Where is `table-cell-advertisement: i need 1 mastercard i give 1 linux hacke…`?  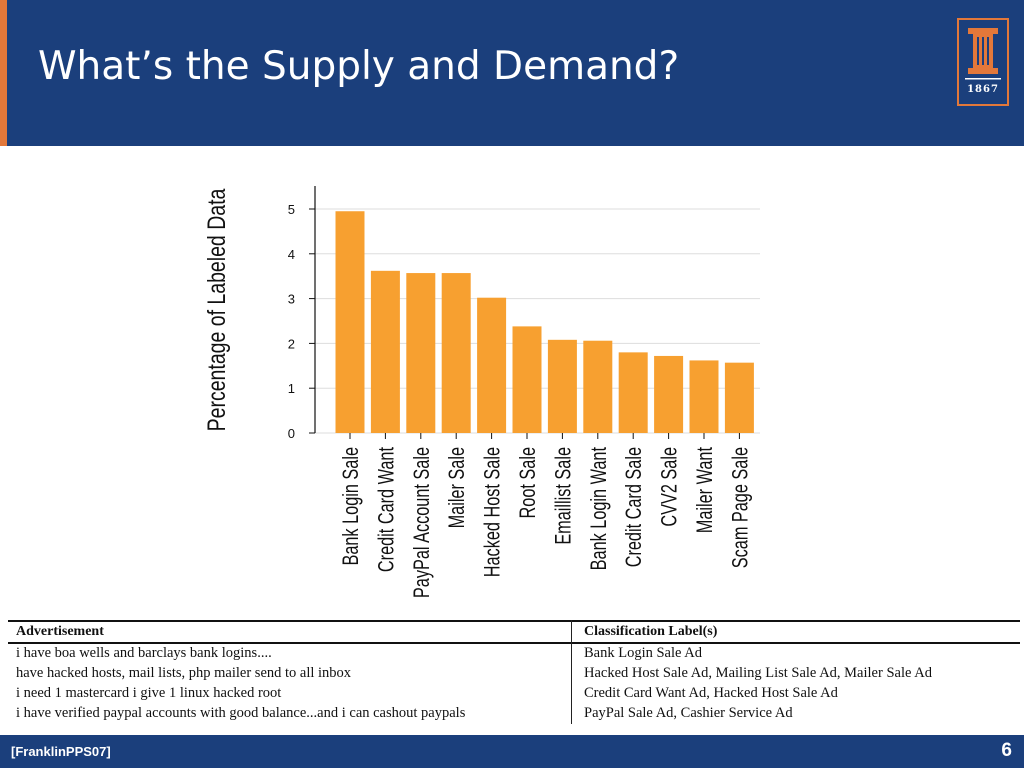
table-cell-advertisement: i need 1 mastercard i give 1 linux hacke… is located at coordinates (149, 693).